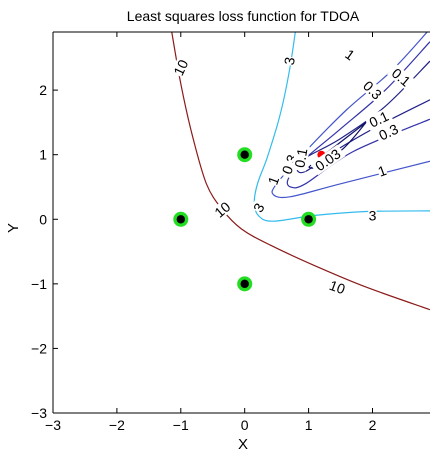 The image size is (430, 452). What do you see at coordinates (245, 425) in the screenshot?
I see `x-tick-label: 0` at bounding box center [245, 425].